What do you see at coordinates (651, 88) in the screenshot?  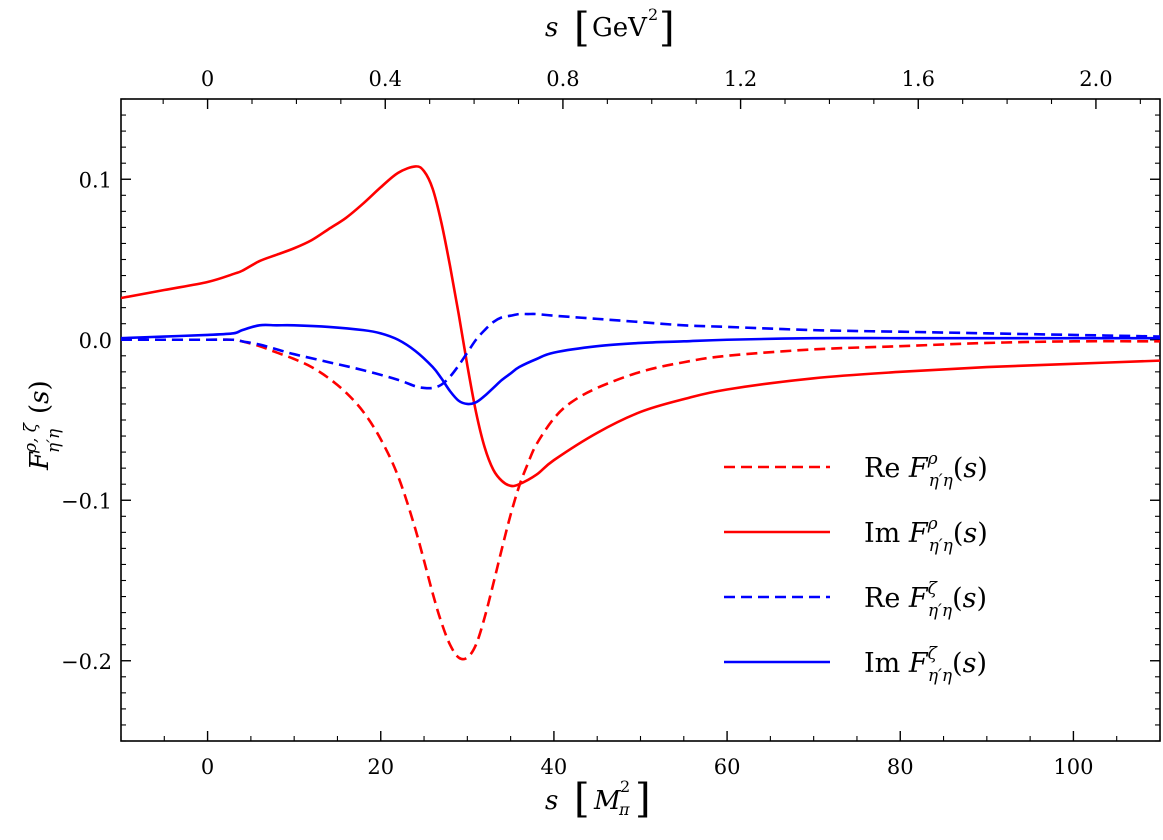 I see `x-axis-top: 0 0.4 0.8 1.2 1.6 2.0` at bounding box center [651, 88].